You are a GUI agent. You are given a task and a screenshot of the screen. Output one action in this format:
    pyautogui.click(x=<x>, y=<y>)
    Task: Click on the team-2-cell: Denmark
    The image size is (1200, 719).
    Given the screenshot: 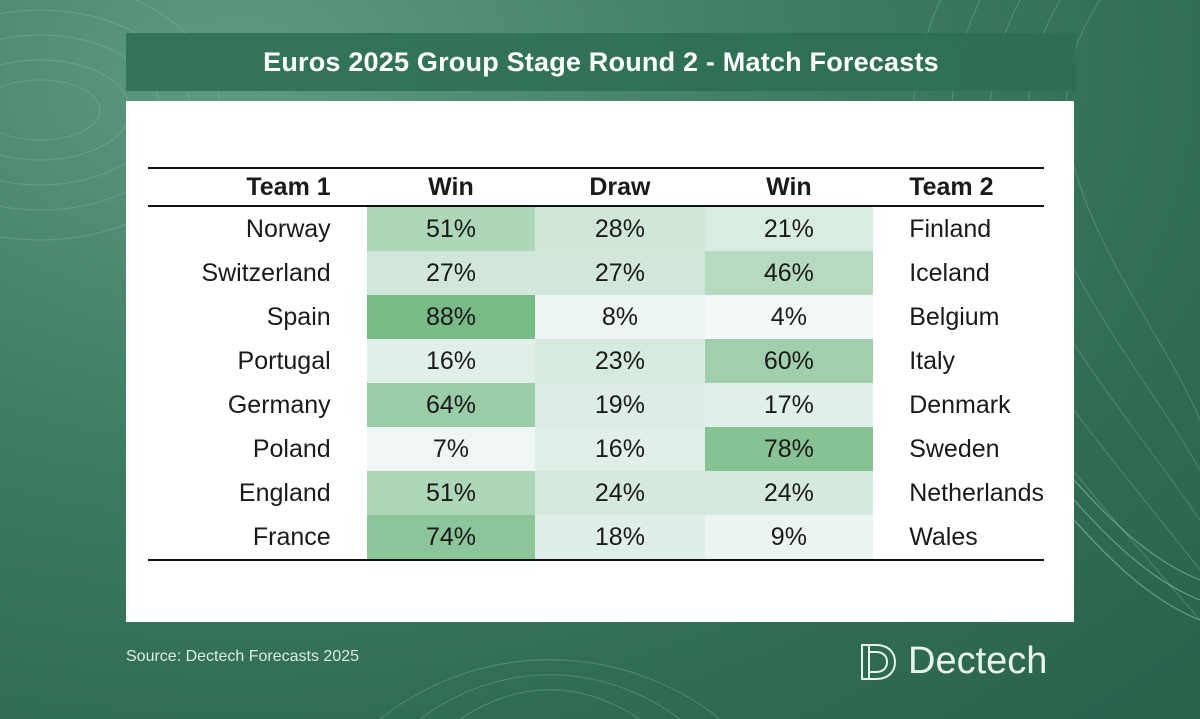 What is the action you would take?
    pyautogui.click(x=960, y=404)
    